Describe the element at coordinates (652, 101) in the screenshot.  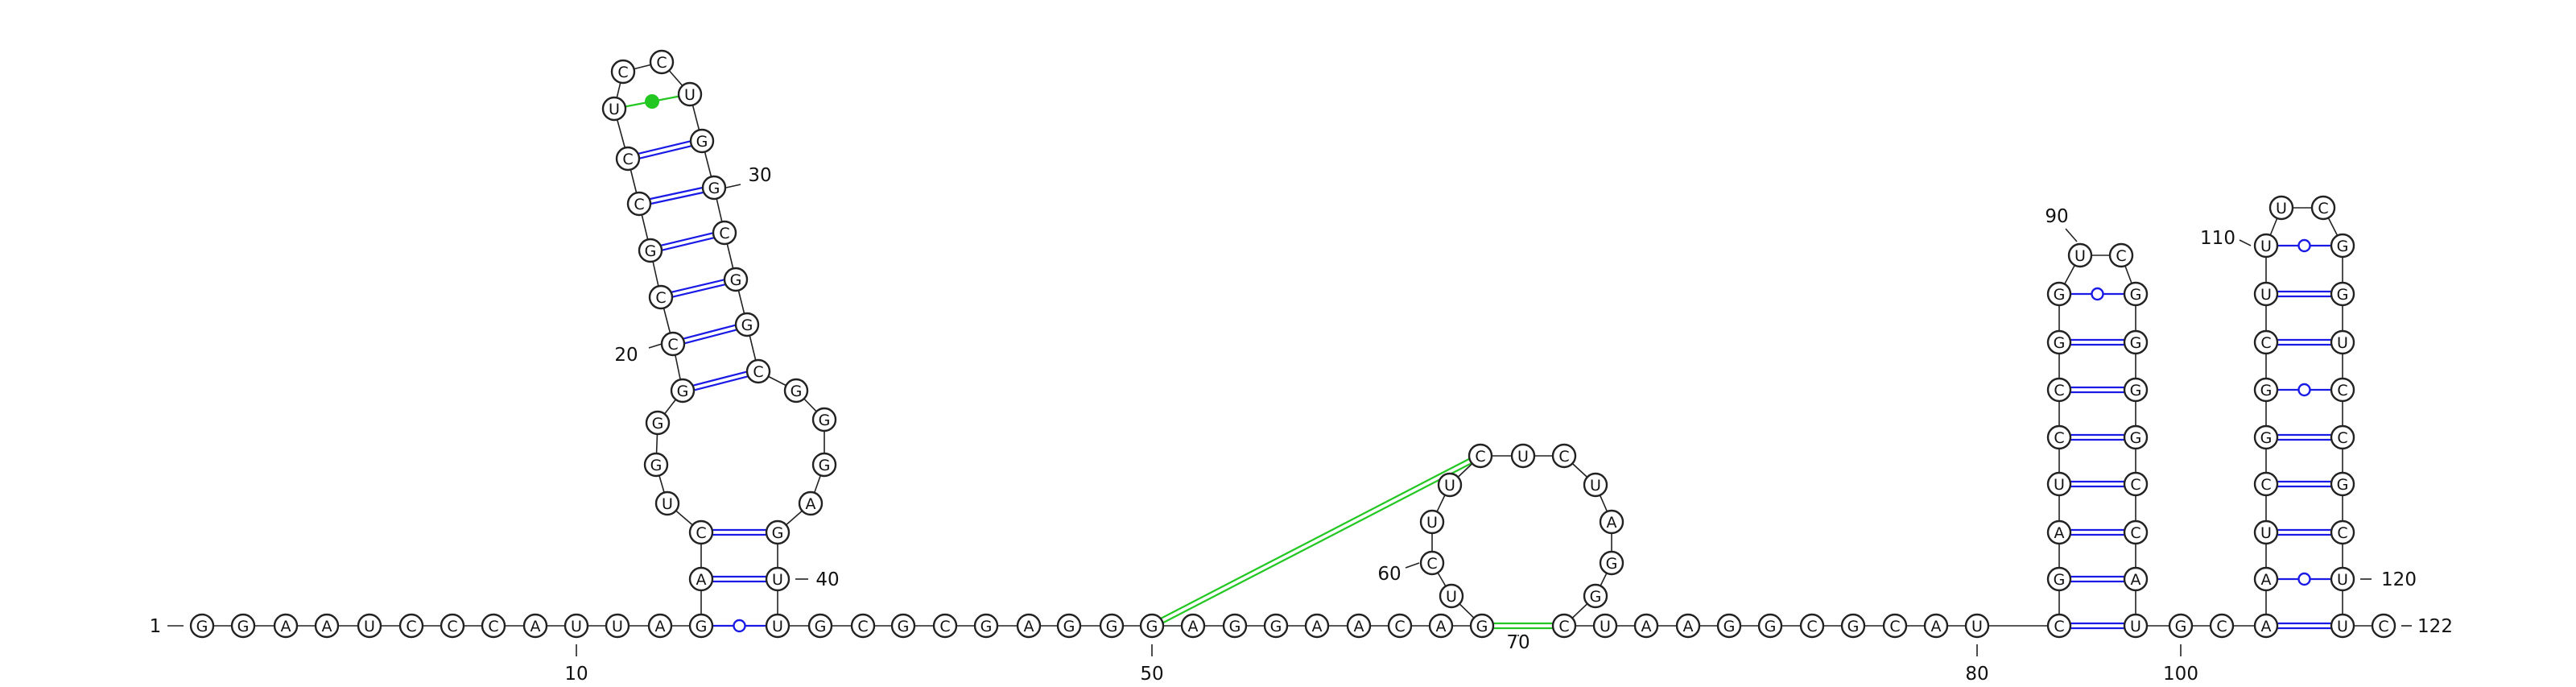
I see `noncanonical-pair-marker` at that location.